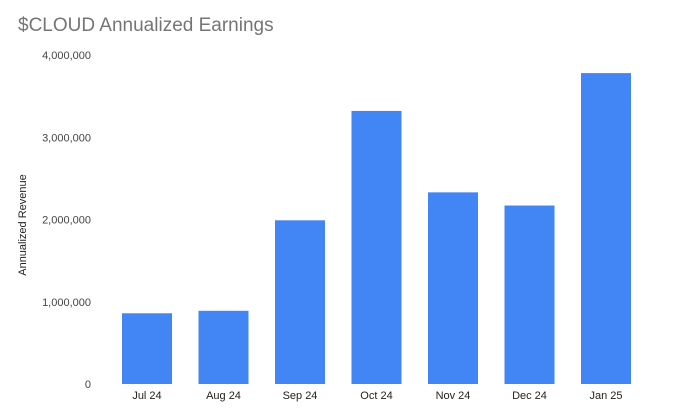 The width and height of the screenshot is (680, 420). What do you see at coordinates (66, 303) in the screenshot?
I see `y-tick-label: 1,000,000` at bounding box center [66, 303].